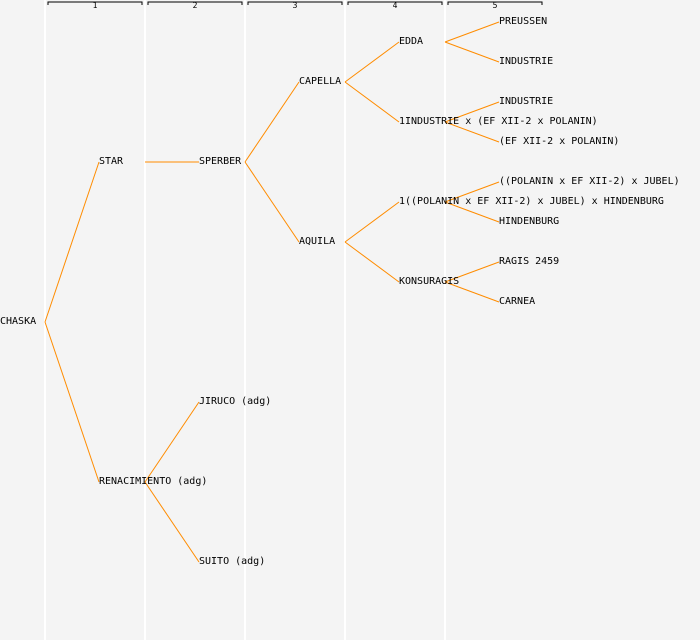 Image resolution: width=700 pixels, height=640 pixels. I want to click on pedigree-node-gen5: RAGIS 2459, so click(529, 261).